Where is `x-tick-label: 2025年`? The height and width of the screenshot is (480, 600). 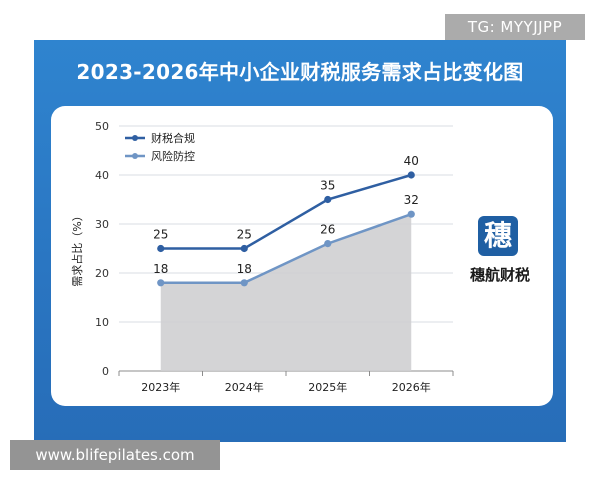
x-tick-label: 2025年 is located at coordinates (327, 387).